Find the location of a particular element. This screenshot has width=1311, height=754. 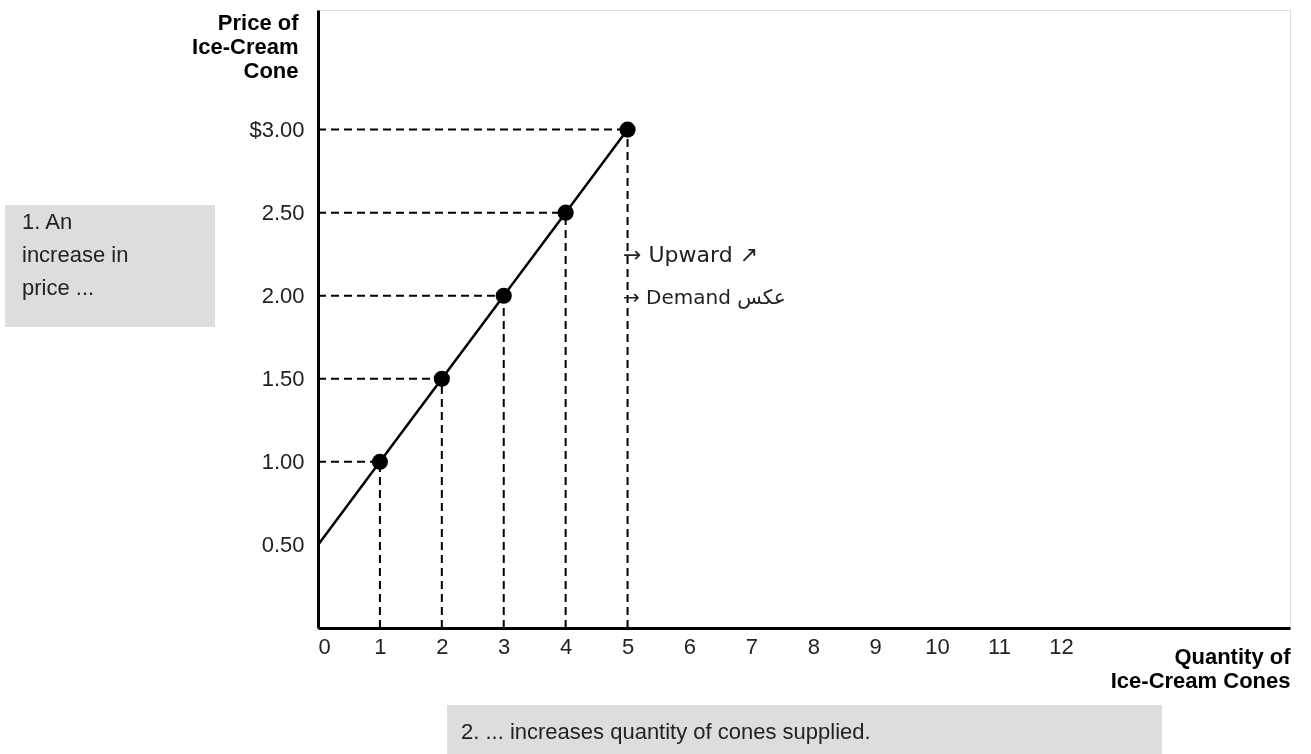

x-tick-label: 6 is located at coordinates (690, 646).